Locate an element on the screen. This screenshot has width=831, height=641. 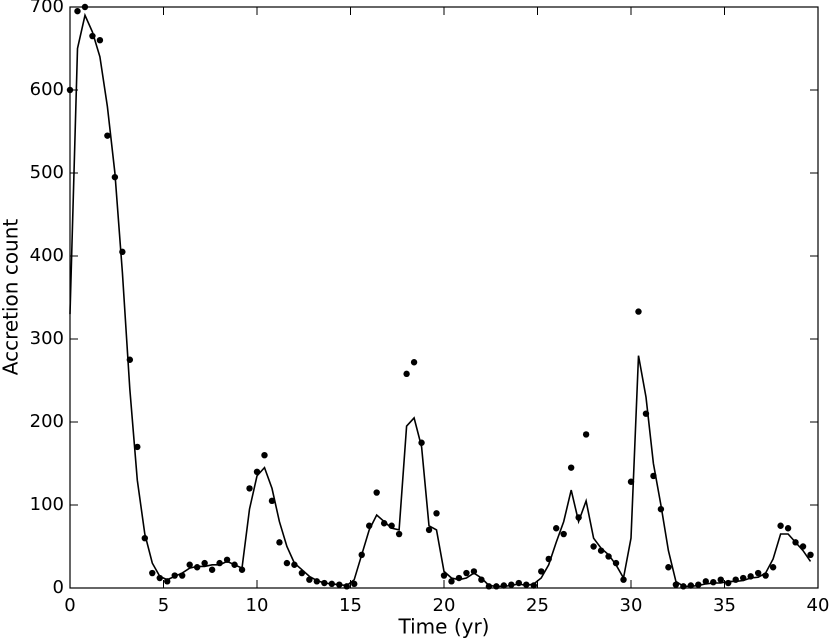
x-tick-label: 0 is located at coordinates (69, 605).